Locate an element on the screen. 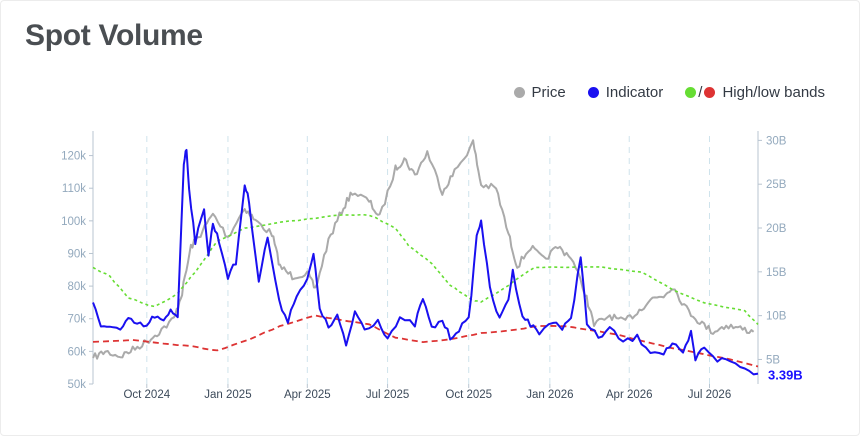 This screenshot has width=860, height=437. legend-item-price: Price is located at coordinates (539, 92).